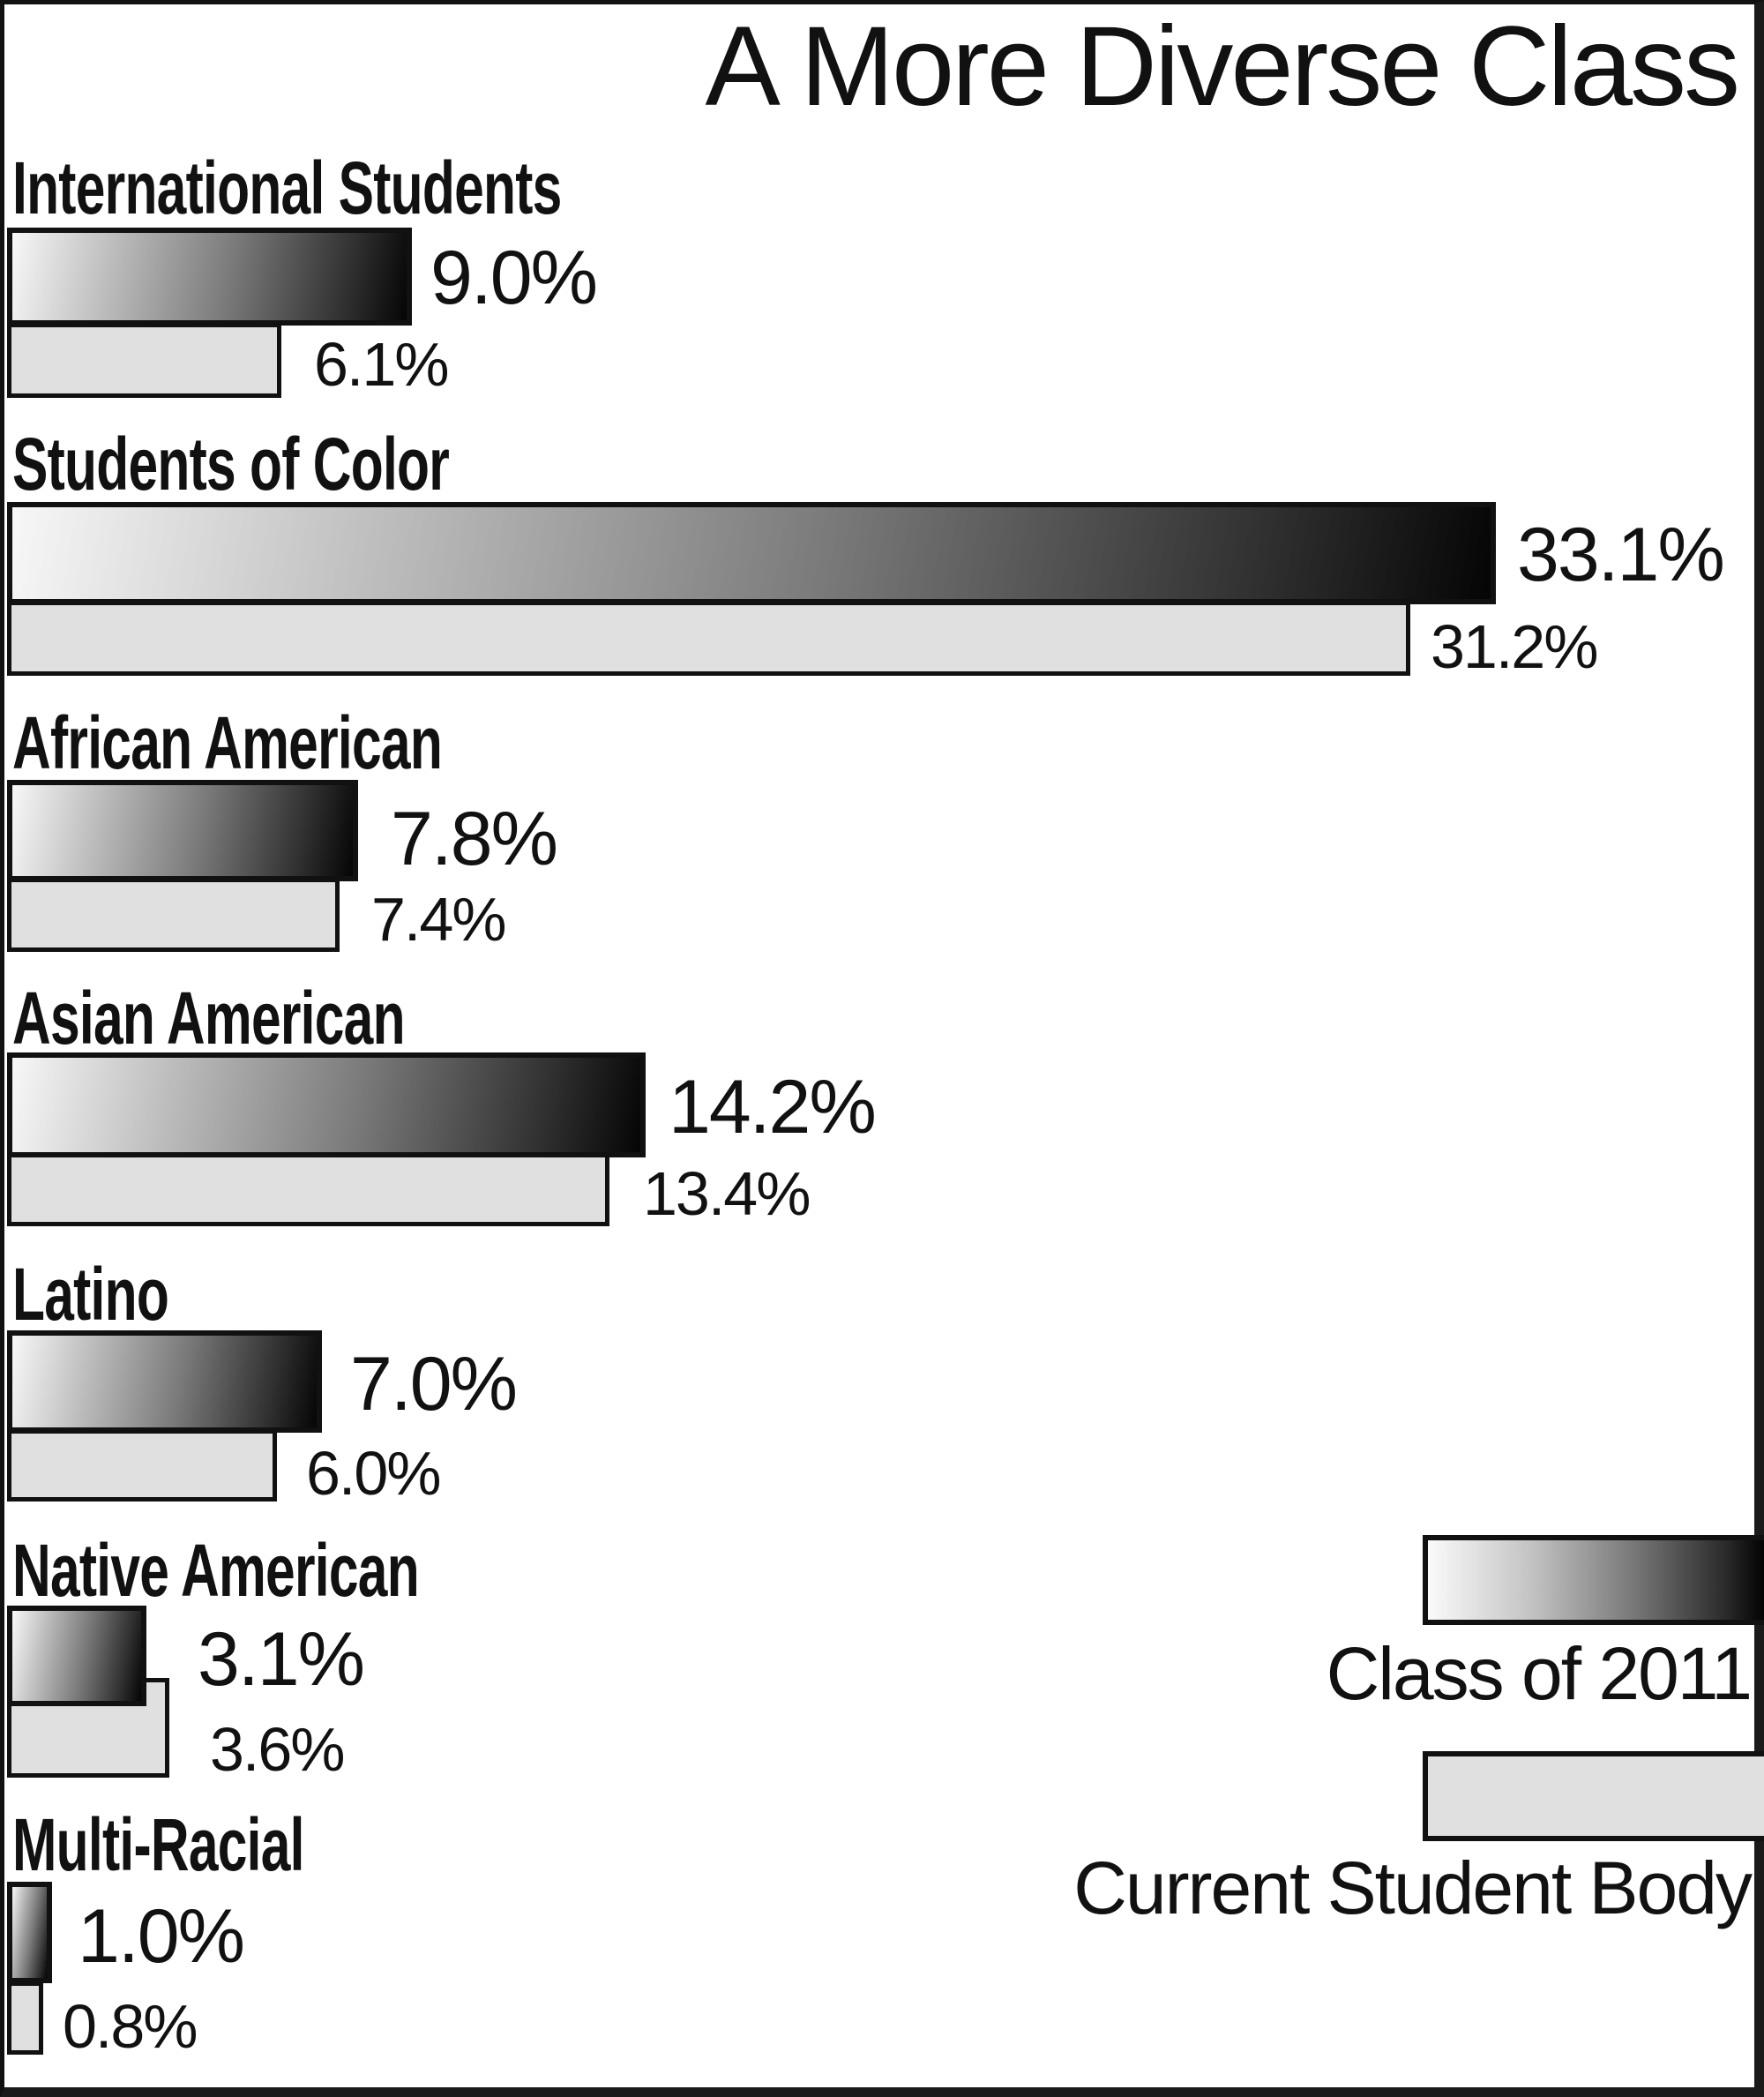 The image size is (1764, 2097). What do you see at coordinates (216, 1570) in the screenshot?
I see `category-label-native-american: Native American` at bounding box center [216, 1570].